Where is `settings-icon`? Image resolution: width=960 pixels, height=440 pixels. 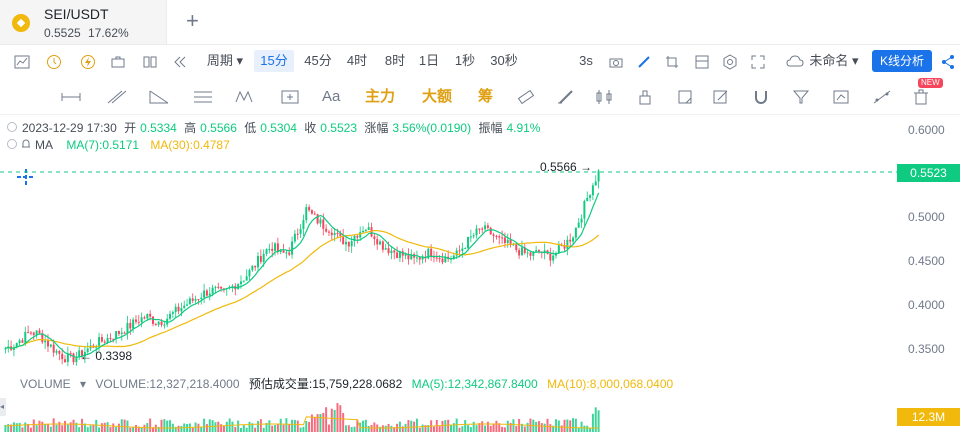 settings-icon is located at coordinates (730, 62).